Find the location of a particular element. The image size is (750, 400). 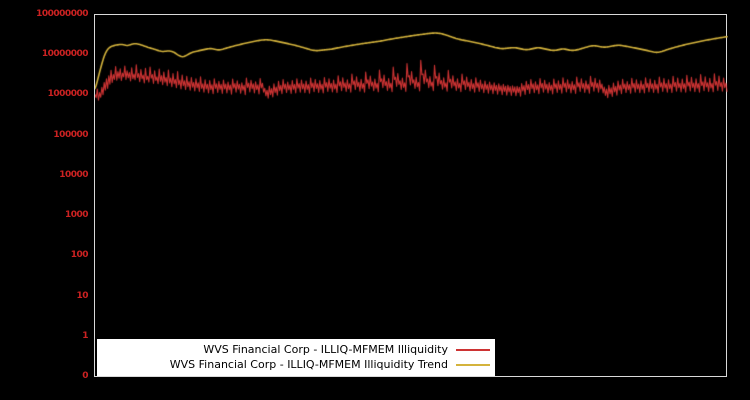

y-tick-label: 10000000 is located at coordinates (65, 54).